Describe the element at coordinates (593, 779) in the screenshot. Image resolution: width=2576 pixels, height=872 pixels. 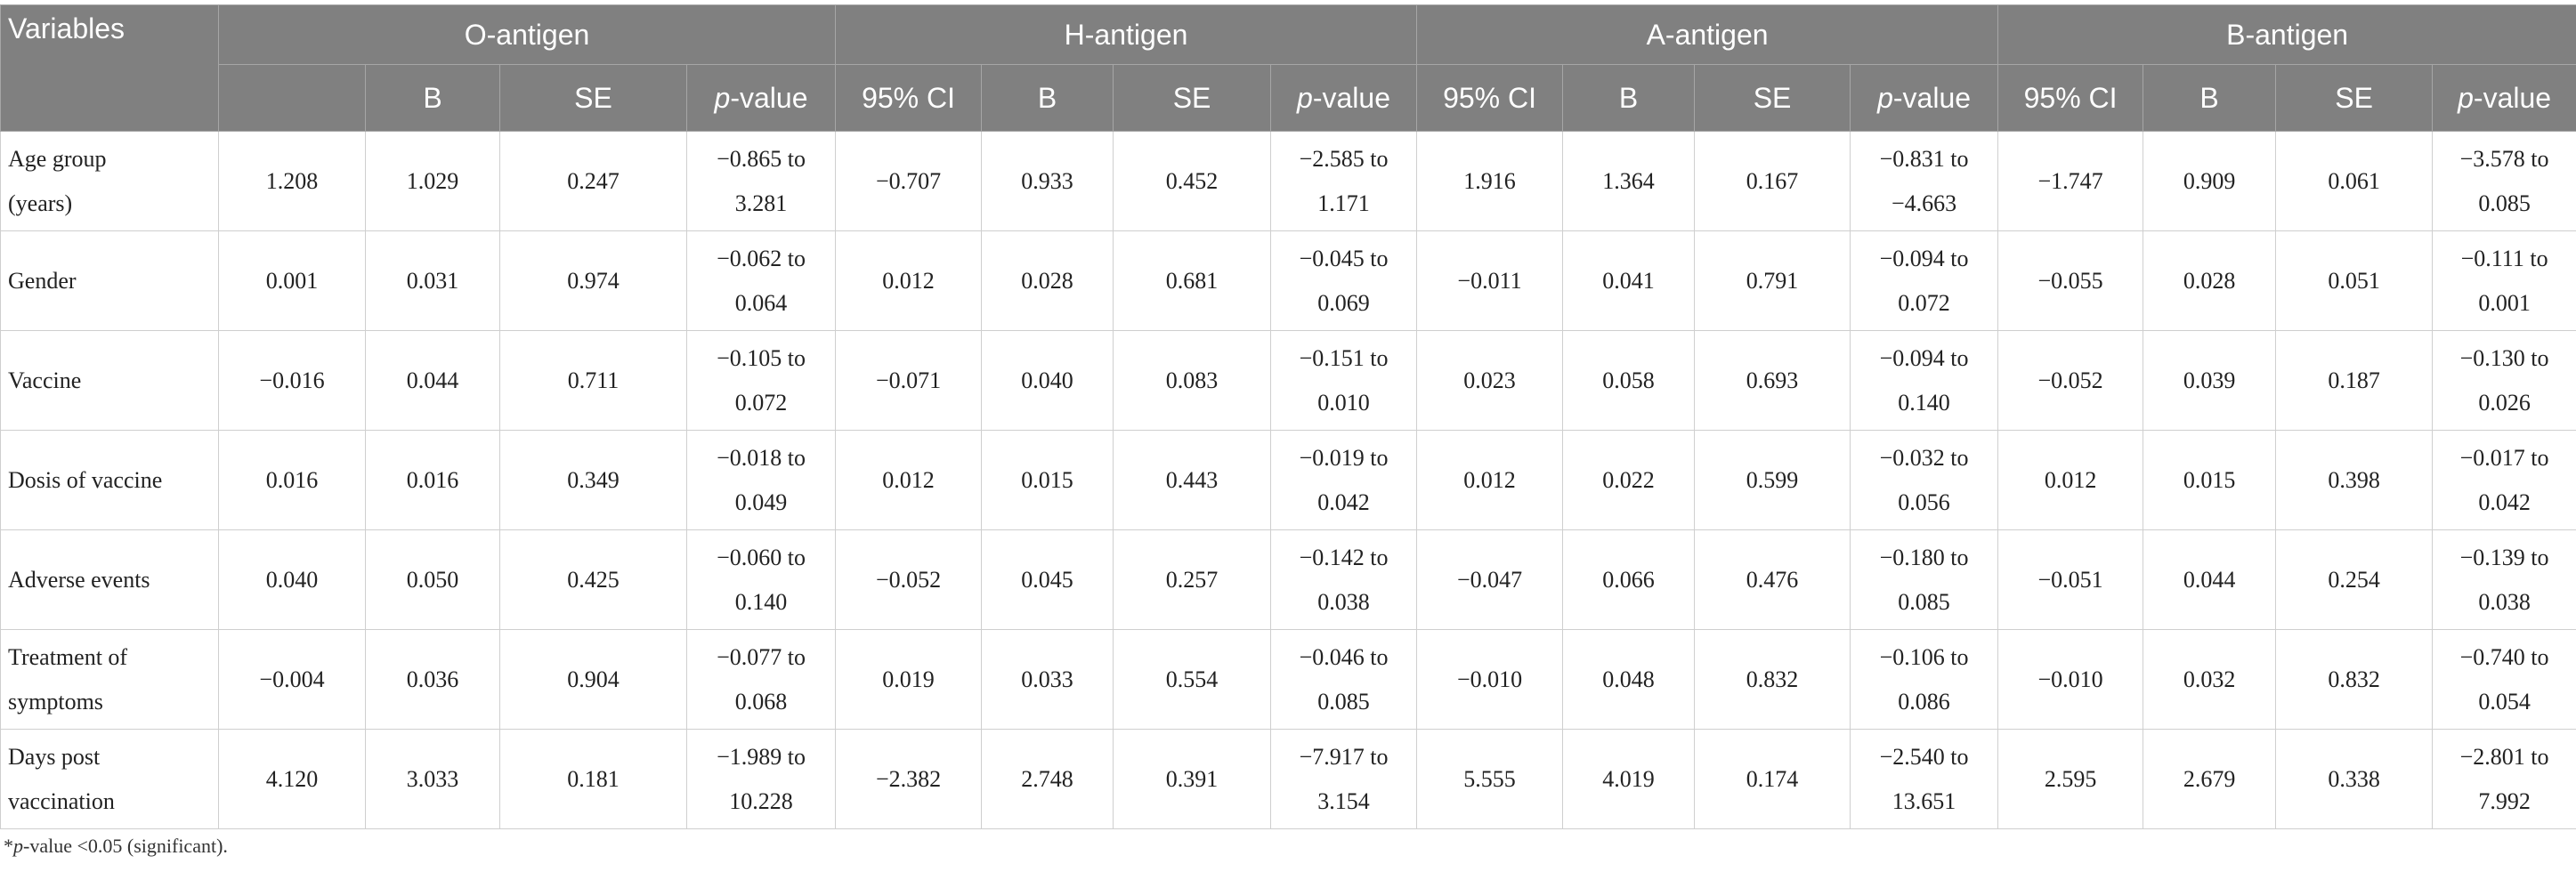
I see `value-cell: 0.181` at that location.